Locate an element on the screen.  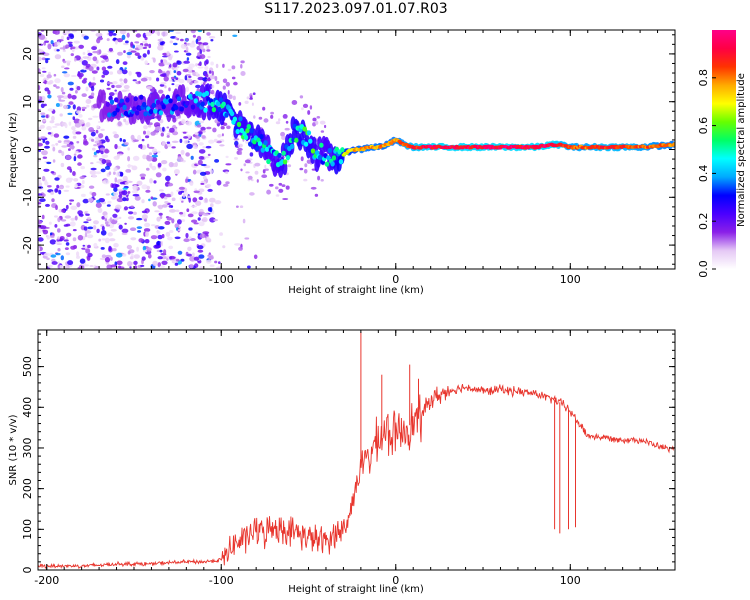
colorbar-tick-label: 0.0 is located at coordinates (703, 269).